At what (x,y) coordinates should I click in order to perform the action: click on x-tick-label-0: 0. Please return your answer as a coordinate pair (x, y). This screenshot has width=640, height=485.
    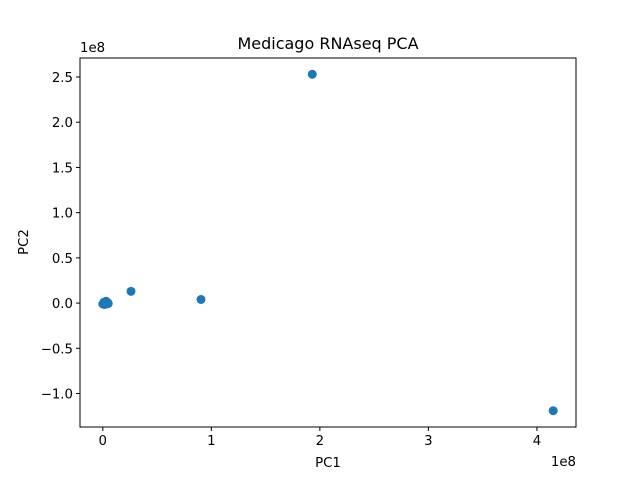
    Looking at the image, I should click on (103, 441).